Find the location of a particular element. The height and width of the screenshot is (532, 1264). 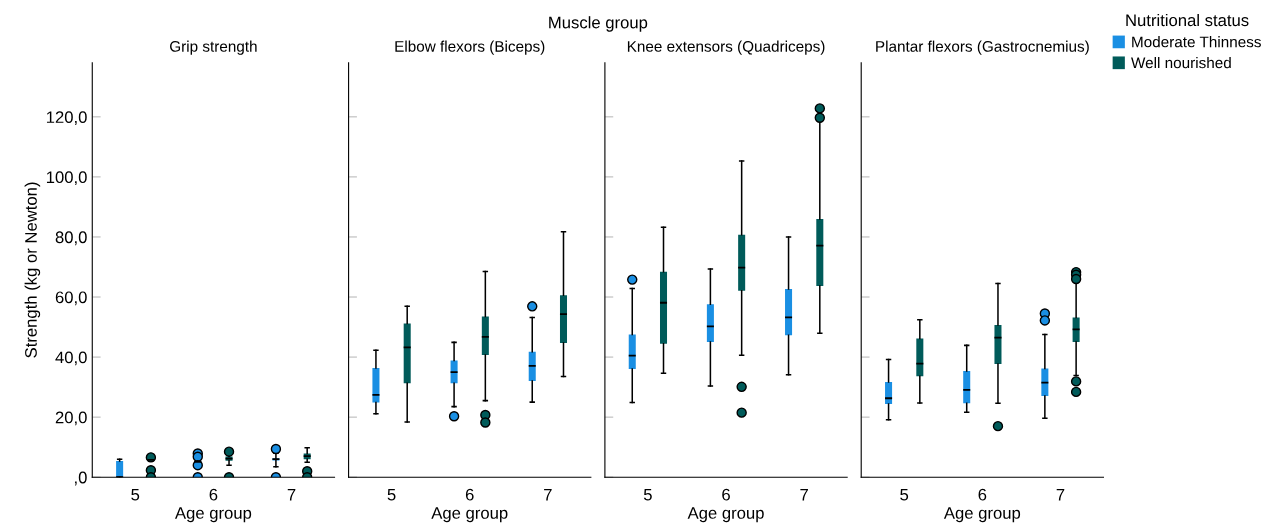

chart-title: Elbow flexors (Biceps) is located at coordinates (470, 47).